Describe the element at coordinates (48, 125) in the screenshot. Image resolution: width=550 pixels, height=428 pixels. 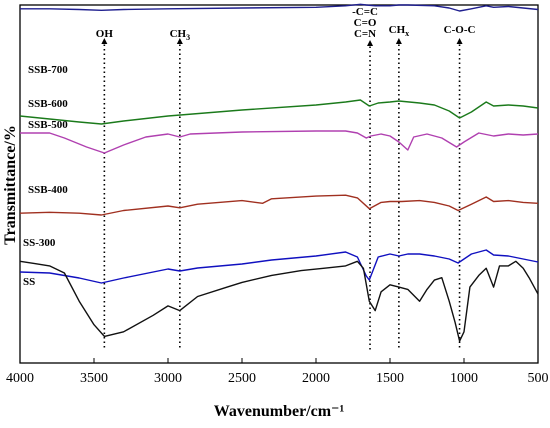
I see `series-label-ssb-500: SSB-500` at that location.